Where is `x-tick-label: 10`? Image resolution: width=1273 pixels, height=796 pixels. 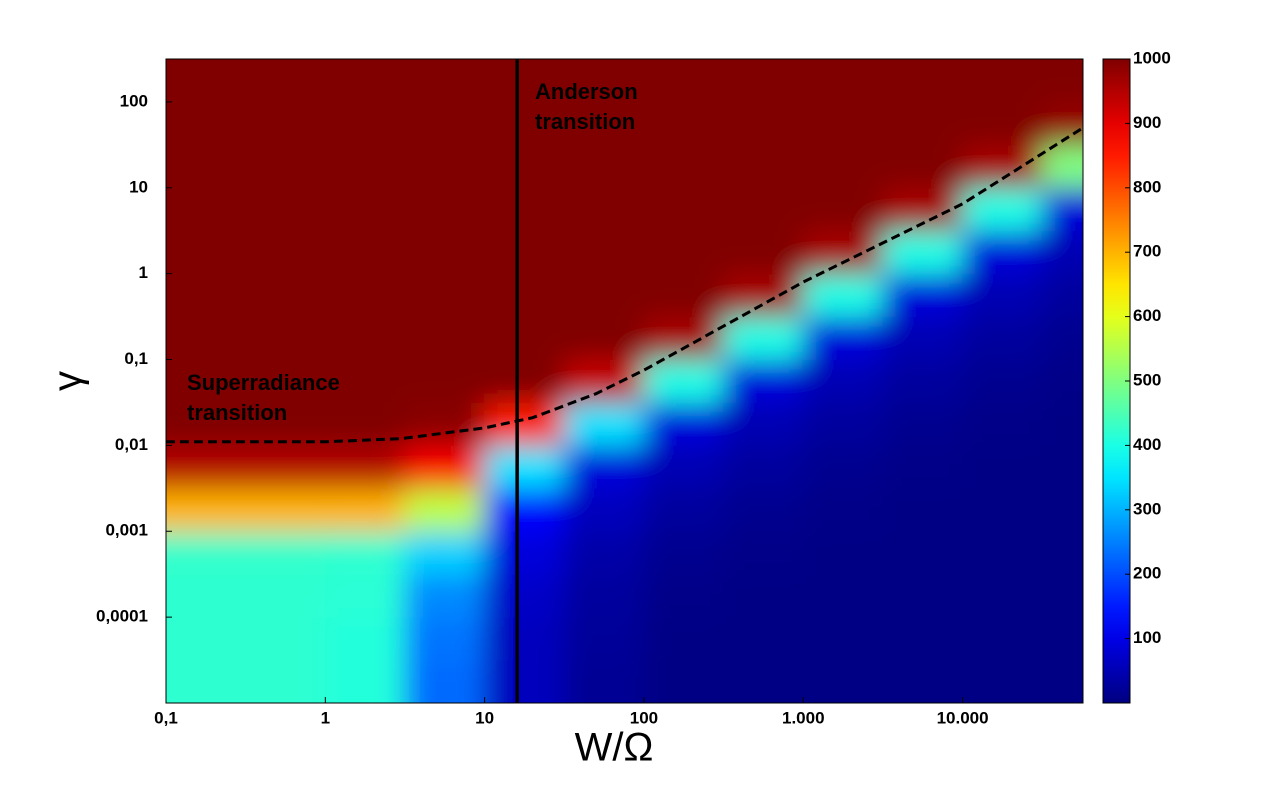 x-tick-label: 10 is located at coordinates (484, 717).